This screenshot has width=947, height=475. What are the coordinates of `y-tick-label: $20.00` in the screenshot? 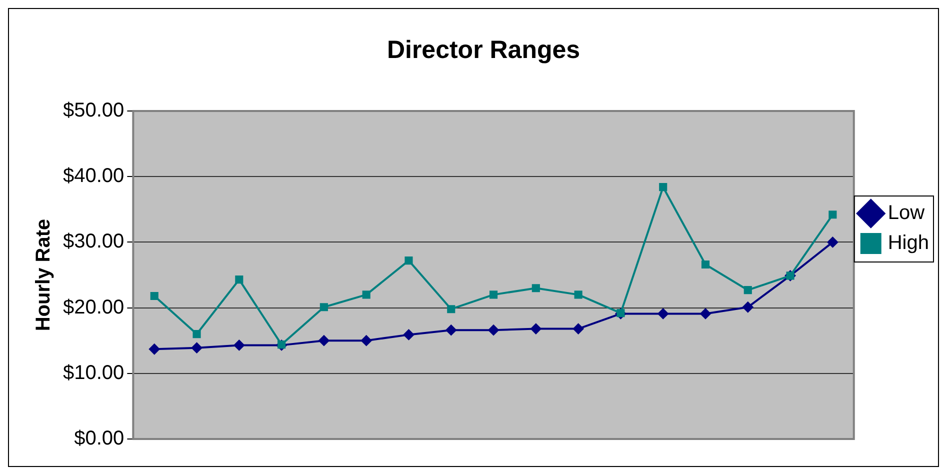 It's located at (93, 307).